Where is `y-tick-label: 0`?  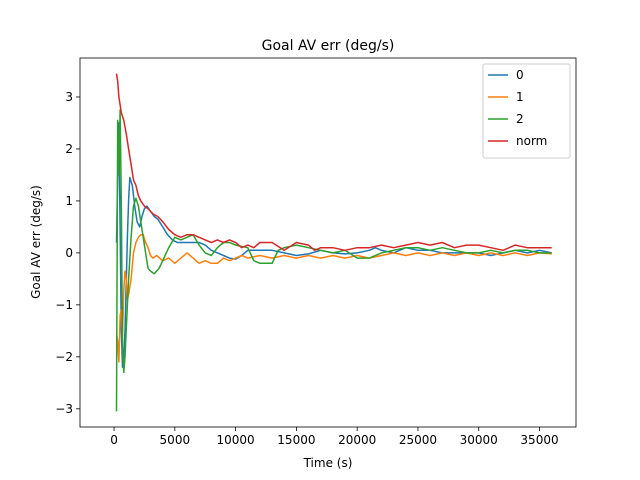
y-tick-label: 0 is located at coordinates (69, 253).